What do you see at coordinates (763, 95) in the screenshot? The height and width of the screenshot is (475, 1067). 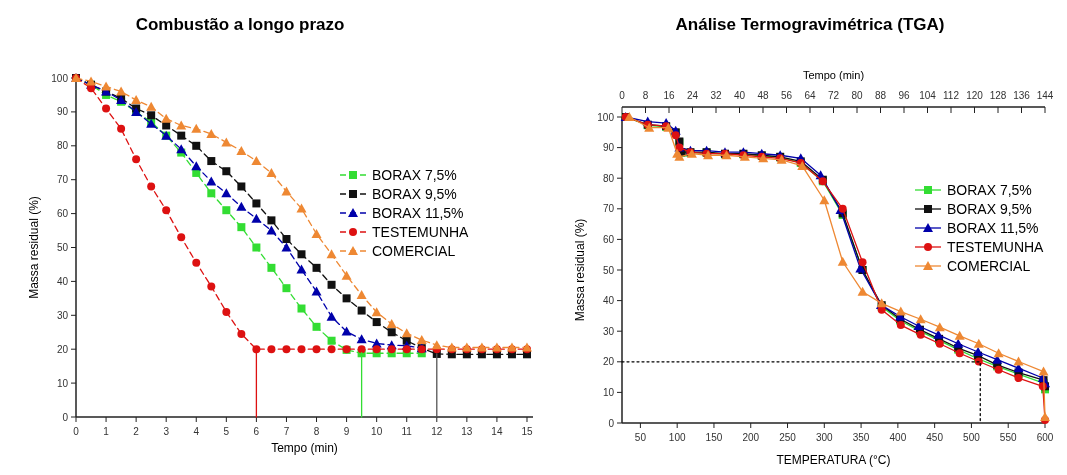 I see `x2-tick-label: 48` at bounding box center [763, 95].